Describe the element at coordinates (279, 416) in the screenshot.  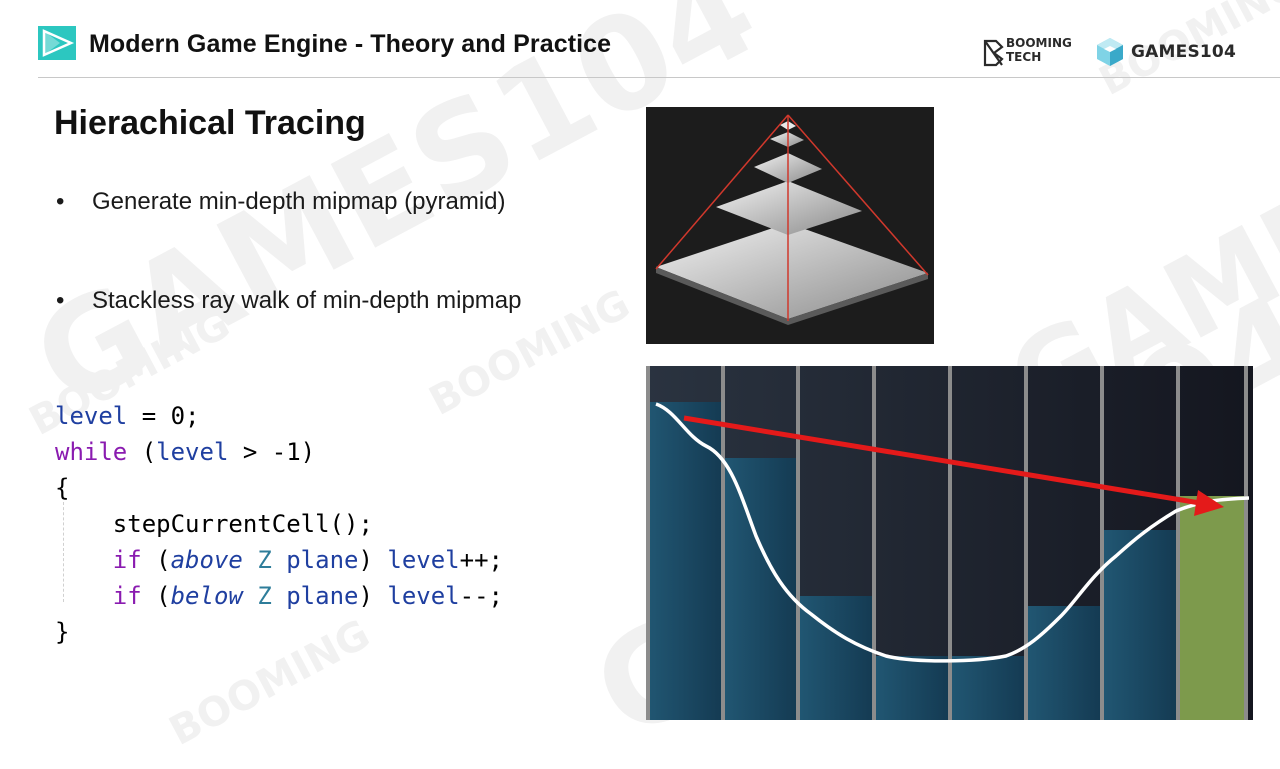
I see `code-line: level = 0;` at that location.